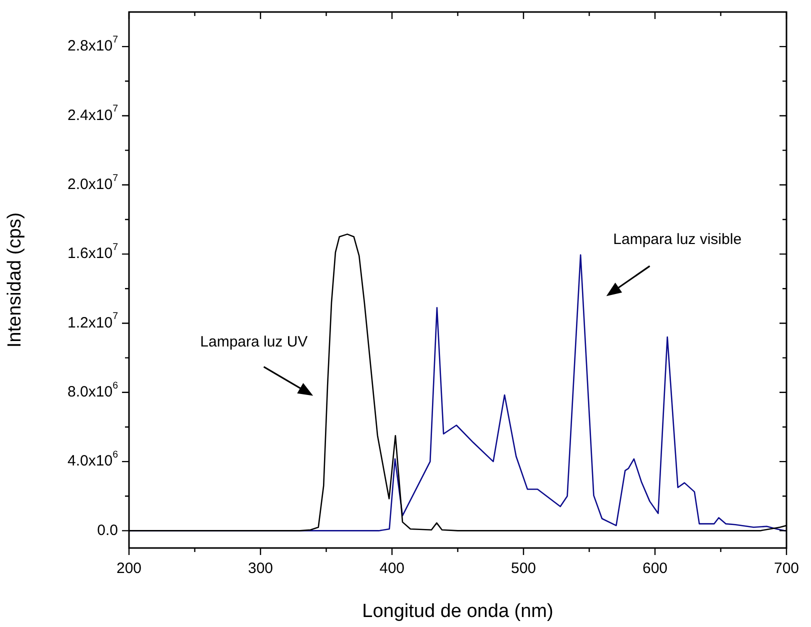 Image resolution: width=811 pixels, height=627 pixels. Describe the element at coordinates (261, 569) in the screenshot. I see `x-tick-label: 300` at that location.